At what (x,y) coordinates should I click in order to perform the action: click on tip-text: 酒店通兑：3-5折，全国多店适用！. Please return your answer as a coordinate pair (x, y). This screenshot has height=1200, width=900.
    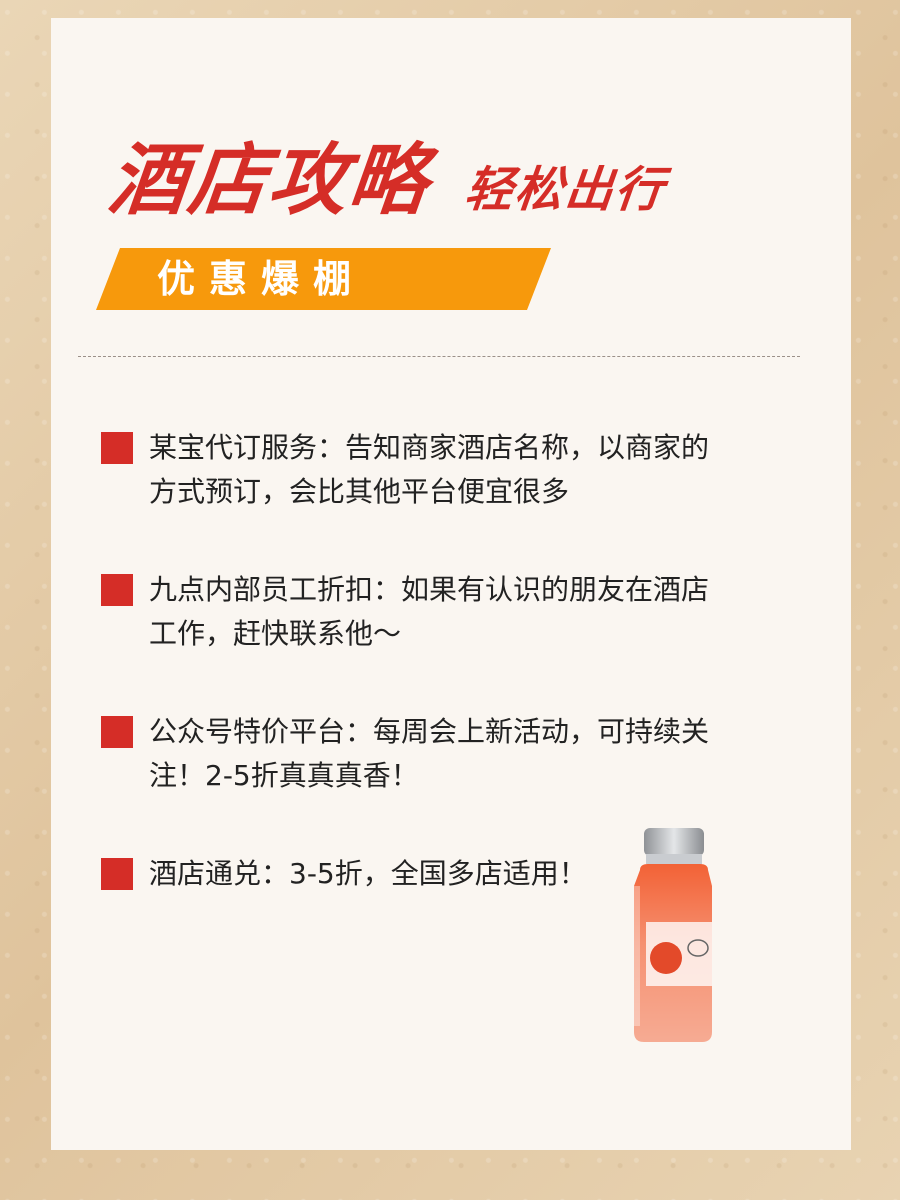
    Looking at the image, I should click on (368, 873).